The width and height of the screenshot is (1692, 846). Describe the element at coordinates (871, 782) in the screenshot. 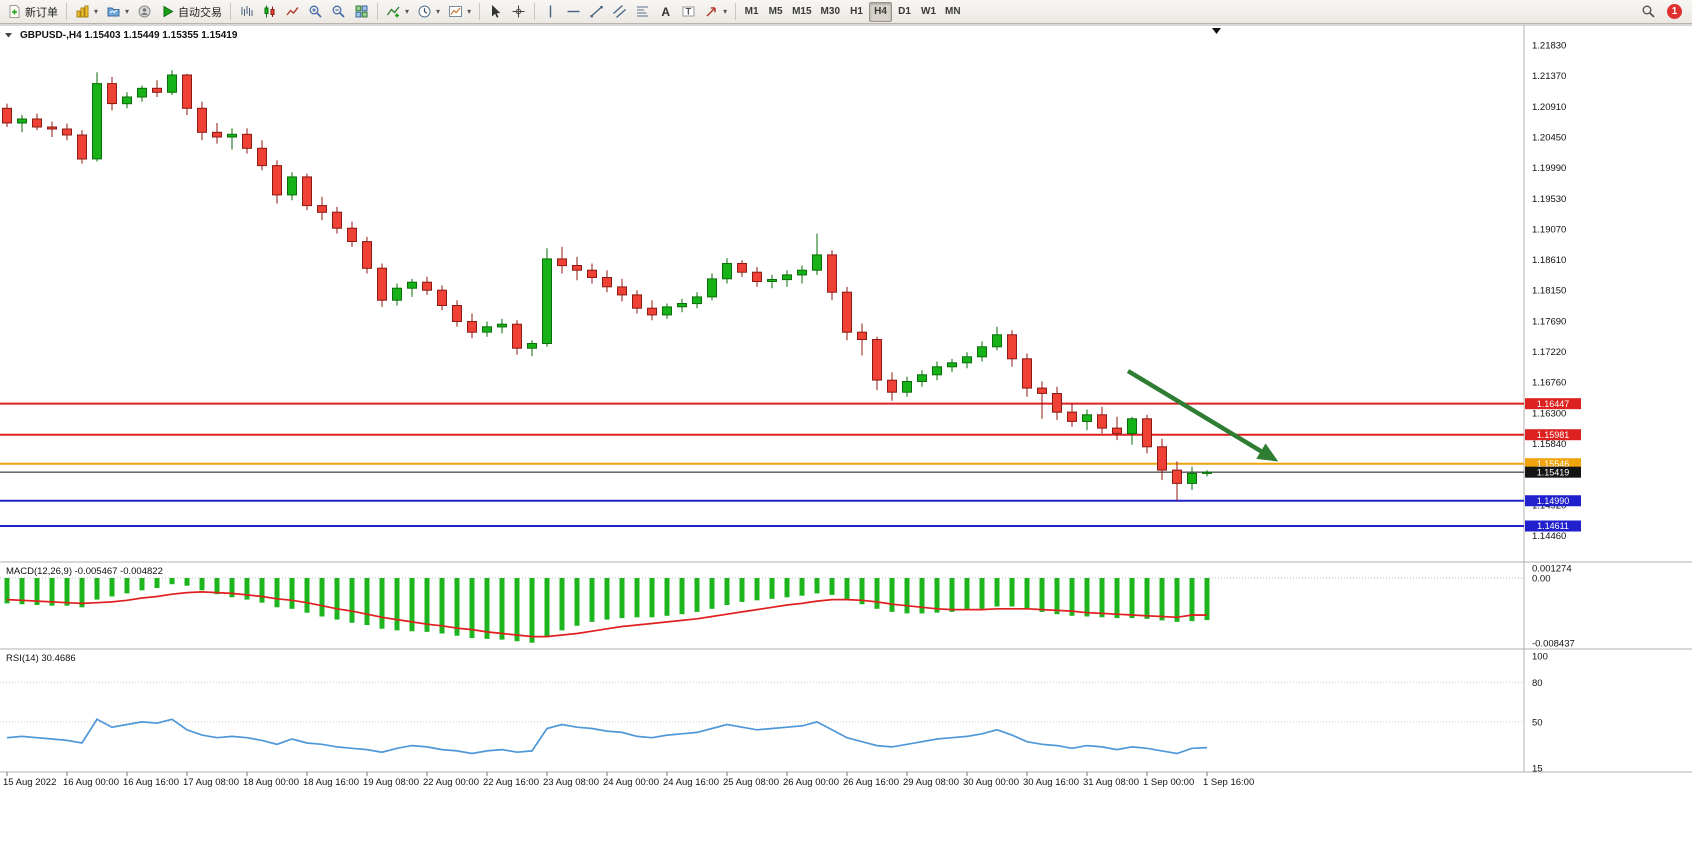

I see `time-axis-label: 26 Aug 16:00` at that location.